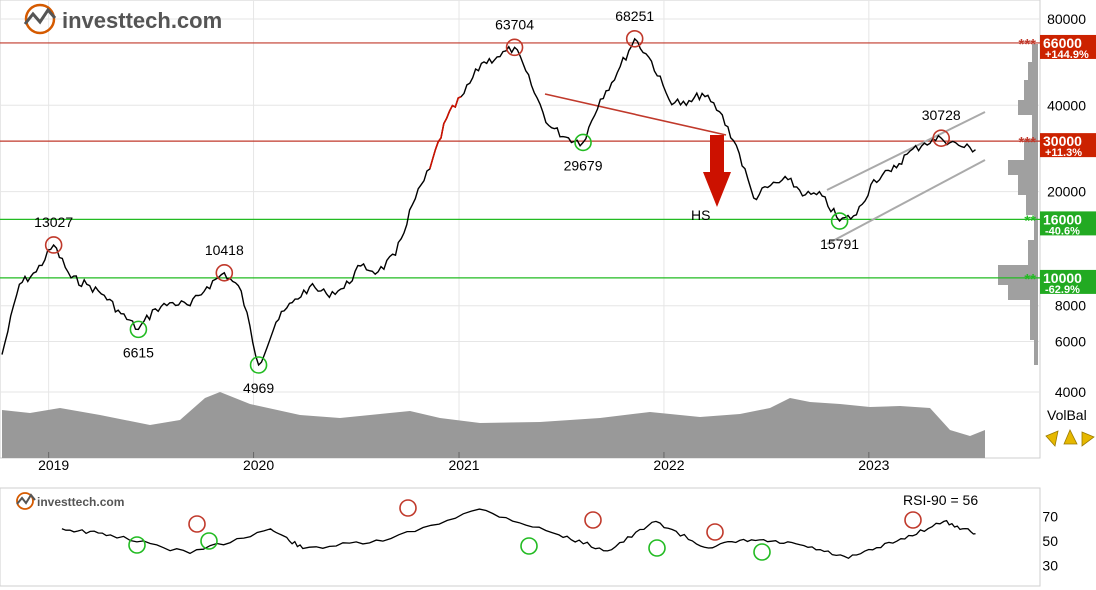 Image resolution: width=1096 pixels, height=590 pixels. Describe the element at coordinates (445, 132) in the screenshot. I see `price-line-signal-segment` at that location.